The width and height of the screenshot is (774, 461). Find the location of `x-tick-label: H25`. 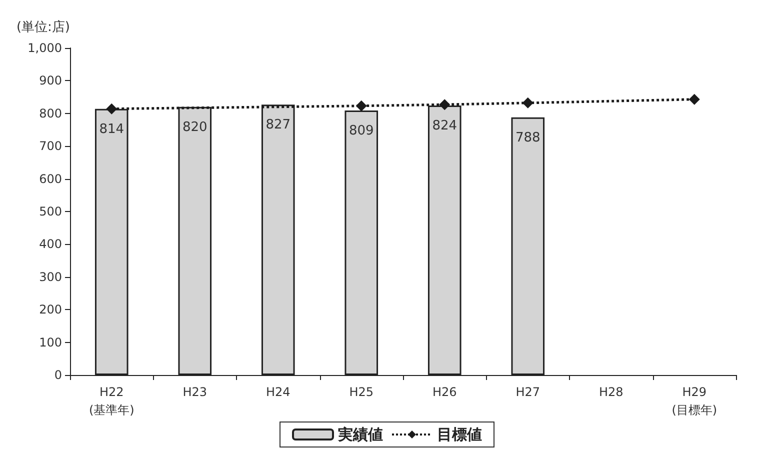

x-tick-label: H25 is located at coordinates (361, 392).